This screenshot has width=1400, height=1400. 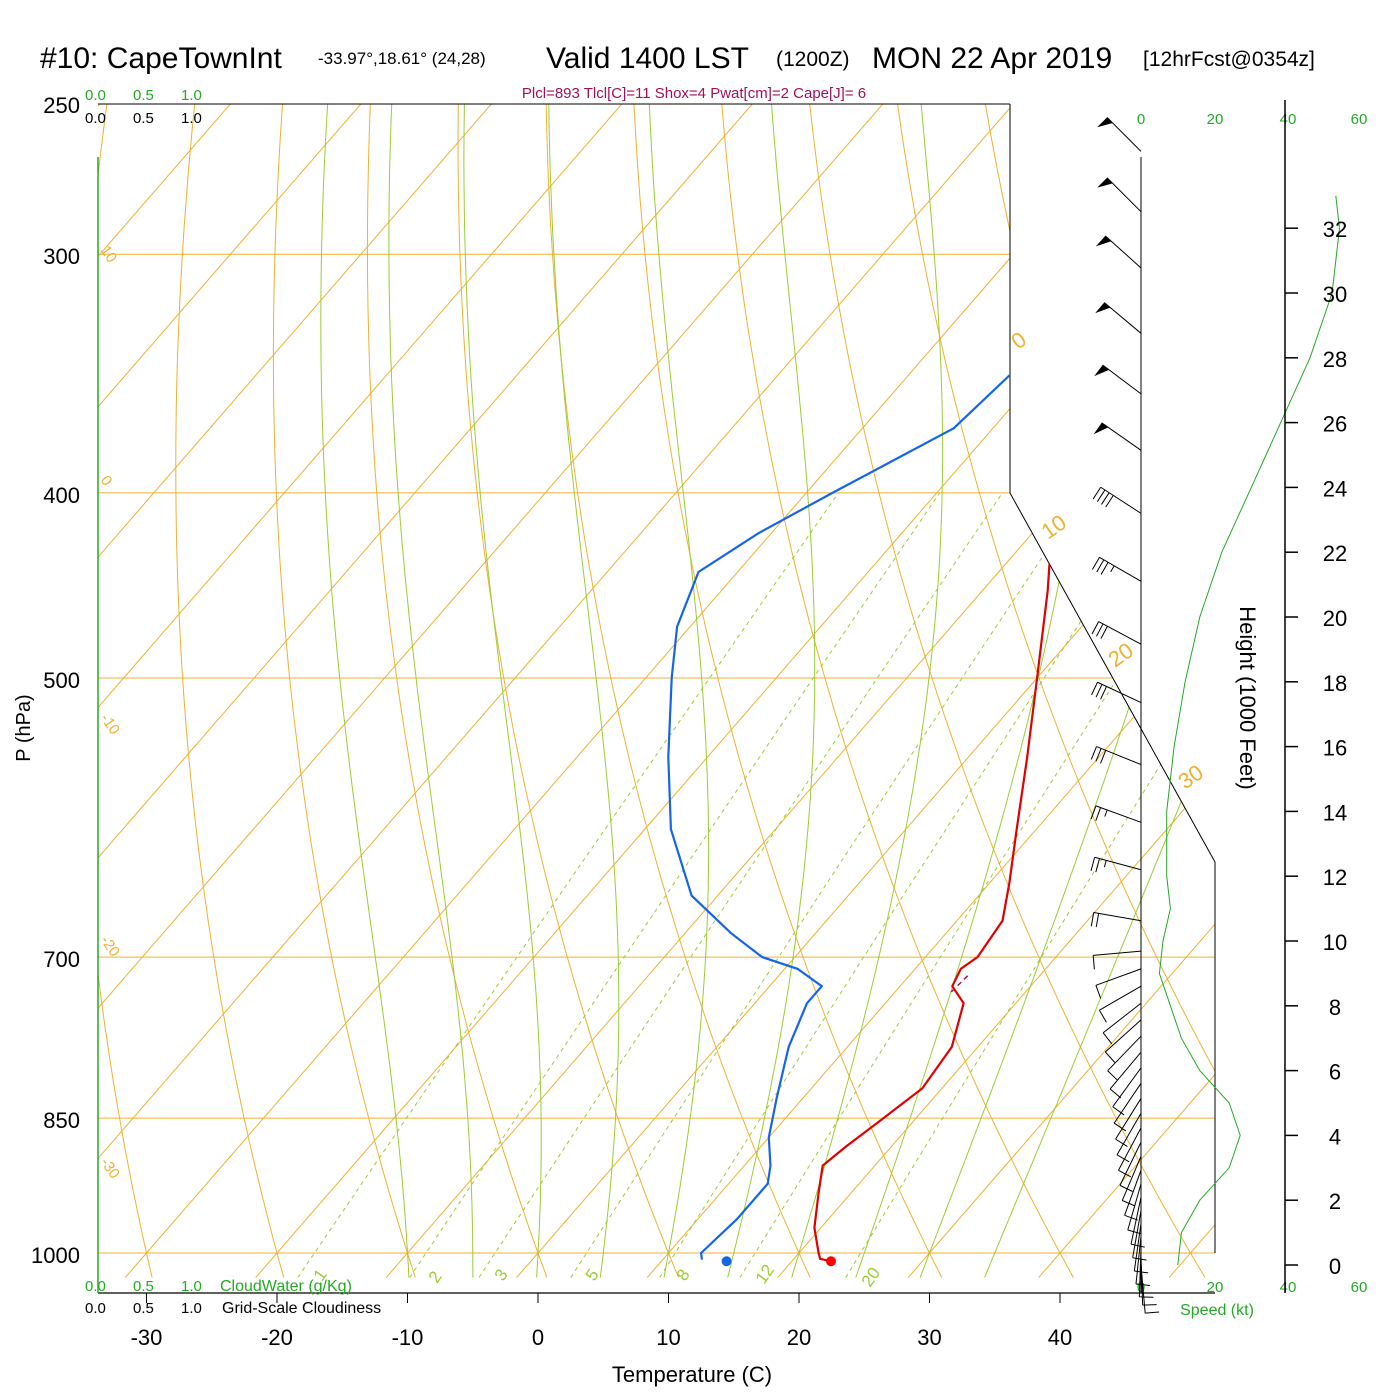 I want to click on surface-temperature-dot, so click(x=830, y=1261).